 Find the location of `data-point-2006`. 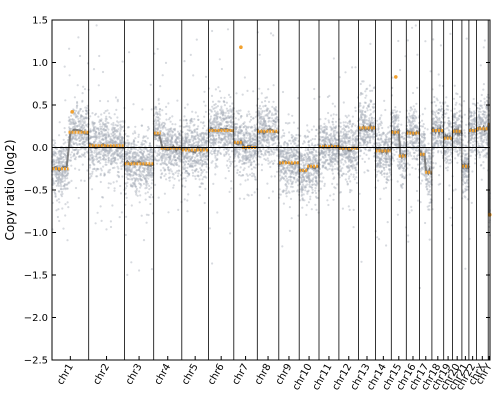

data-point-2006 is located at coordinates (177, 176).